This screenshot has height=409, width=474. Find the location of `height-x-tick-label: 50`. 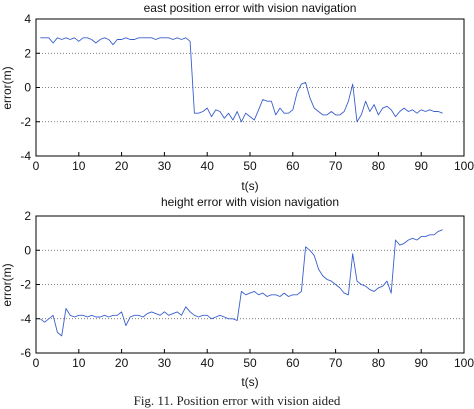

height-x-tick-label: 50 is located at coordinates (250, 363).